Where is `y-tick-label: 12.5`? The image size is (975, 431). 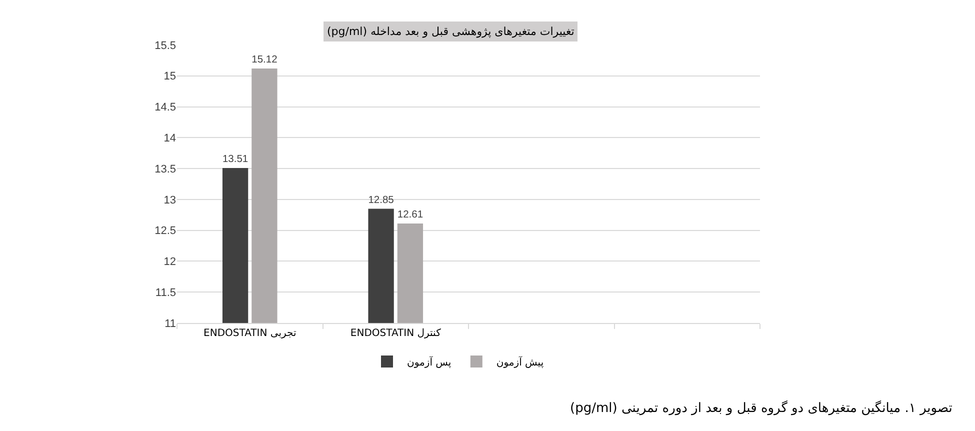
y-tick-label: 12.5 is located at coordinates (165, 231).